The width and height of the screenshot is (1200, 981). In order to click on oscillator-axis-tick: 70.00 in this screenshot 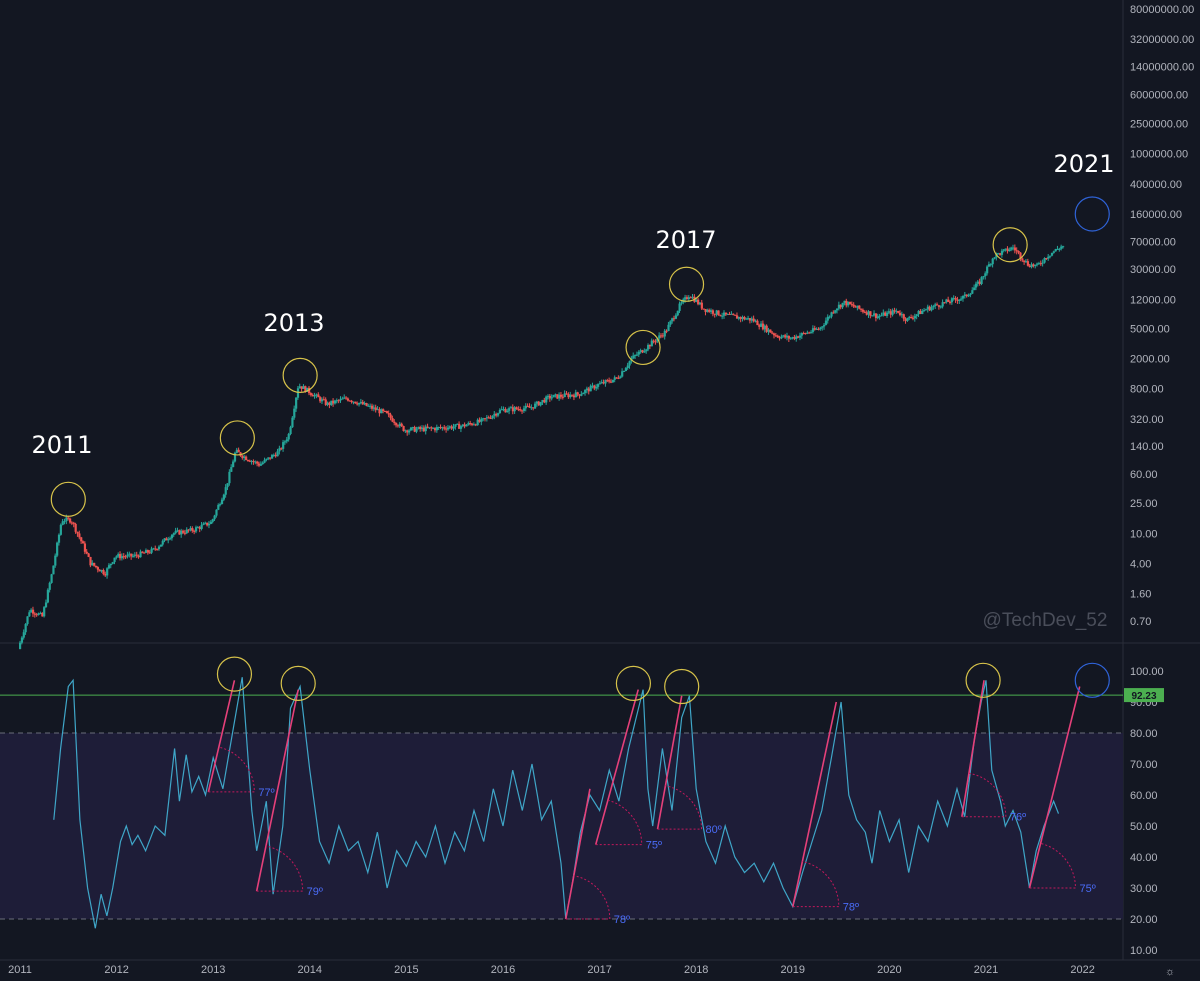, I will do `click(1144, 765)`.